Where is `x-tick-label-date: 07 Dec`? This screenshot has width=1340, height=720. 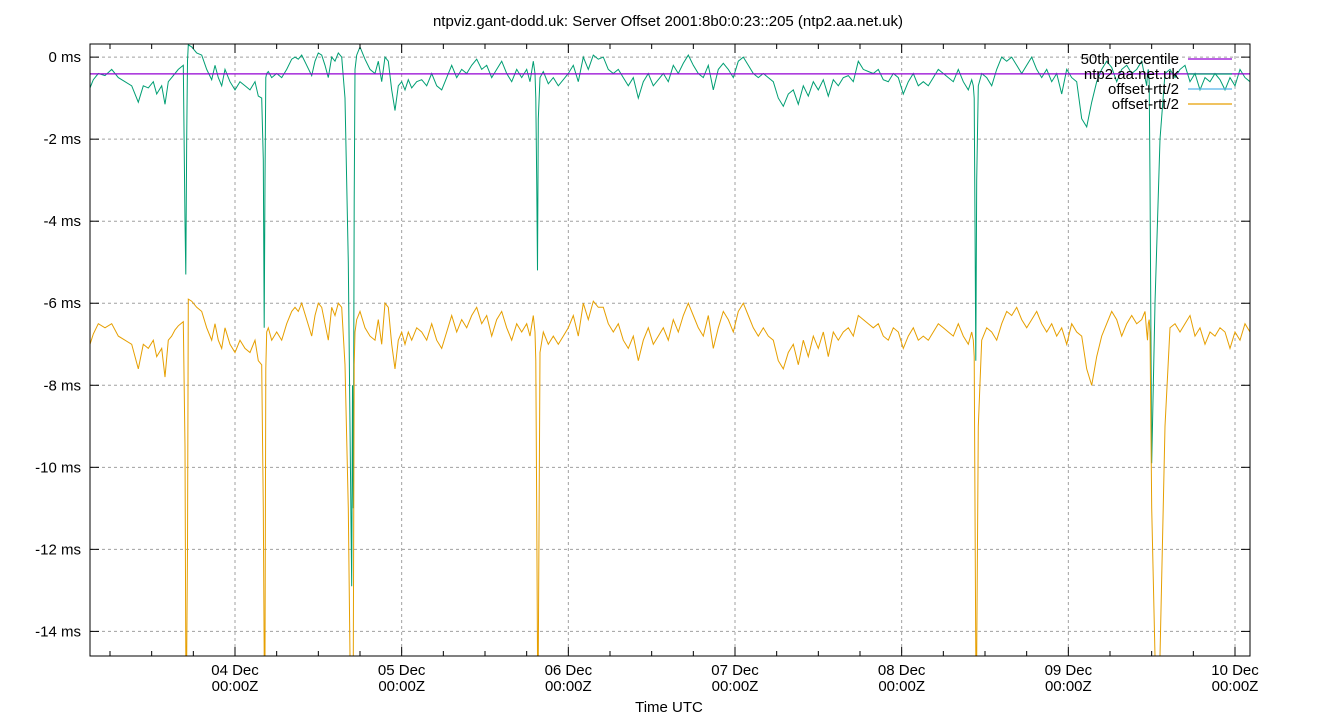 x-tick-label-date: 07 Dec is located at coordinates (735, 670).